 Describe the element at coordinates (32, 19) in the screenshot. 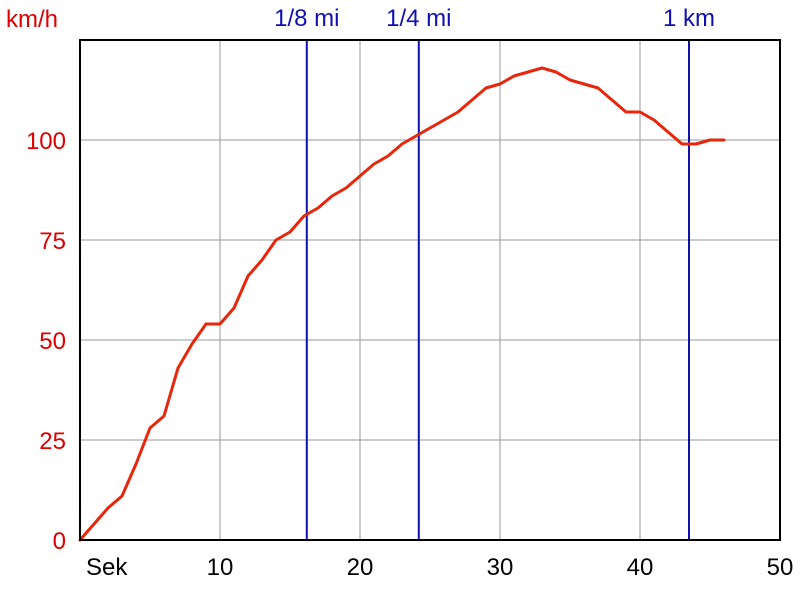

I see `y-axis-label: km/h` at that location.